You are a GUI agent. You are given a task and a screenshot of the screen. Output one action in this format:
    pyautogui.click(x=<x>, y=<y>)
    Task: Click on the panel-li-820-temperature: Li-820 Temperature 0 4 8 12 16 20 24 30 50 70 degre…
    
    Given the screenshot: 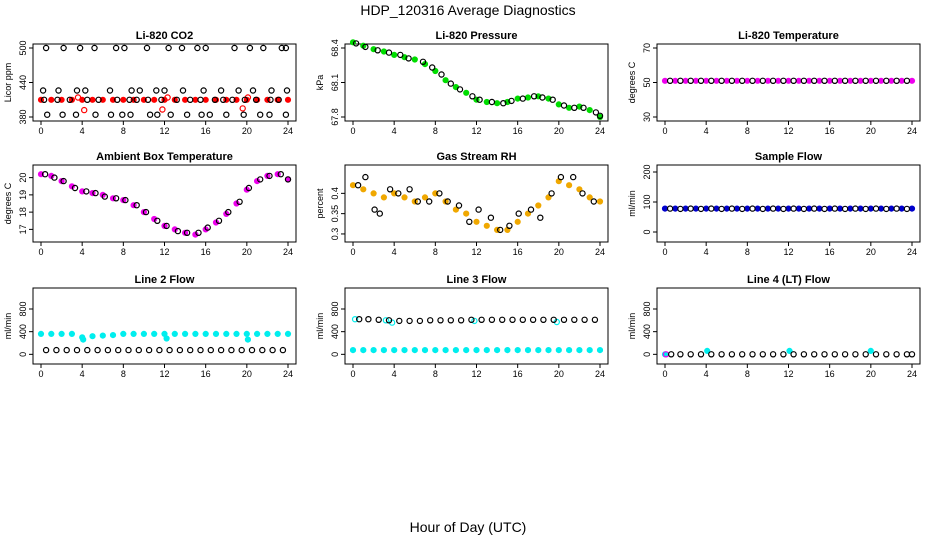 What is the action you would take?
    pyautogui.click(x=774, y=83)
    